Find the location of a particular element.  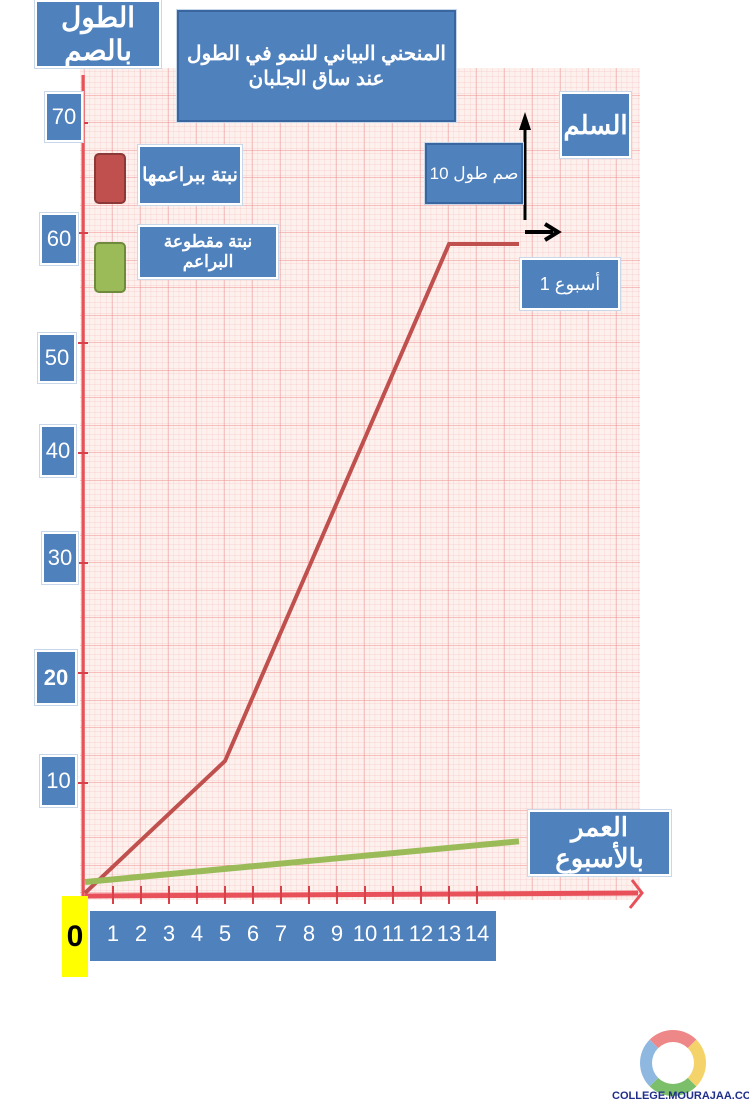

x-tick-label: 5 is located at coordinates (225, 933).